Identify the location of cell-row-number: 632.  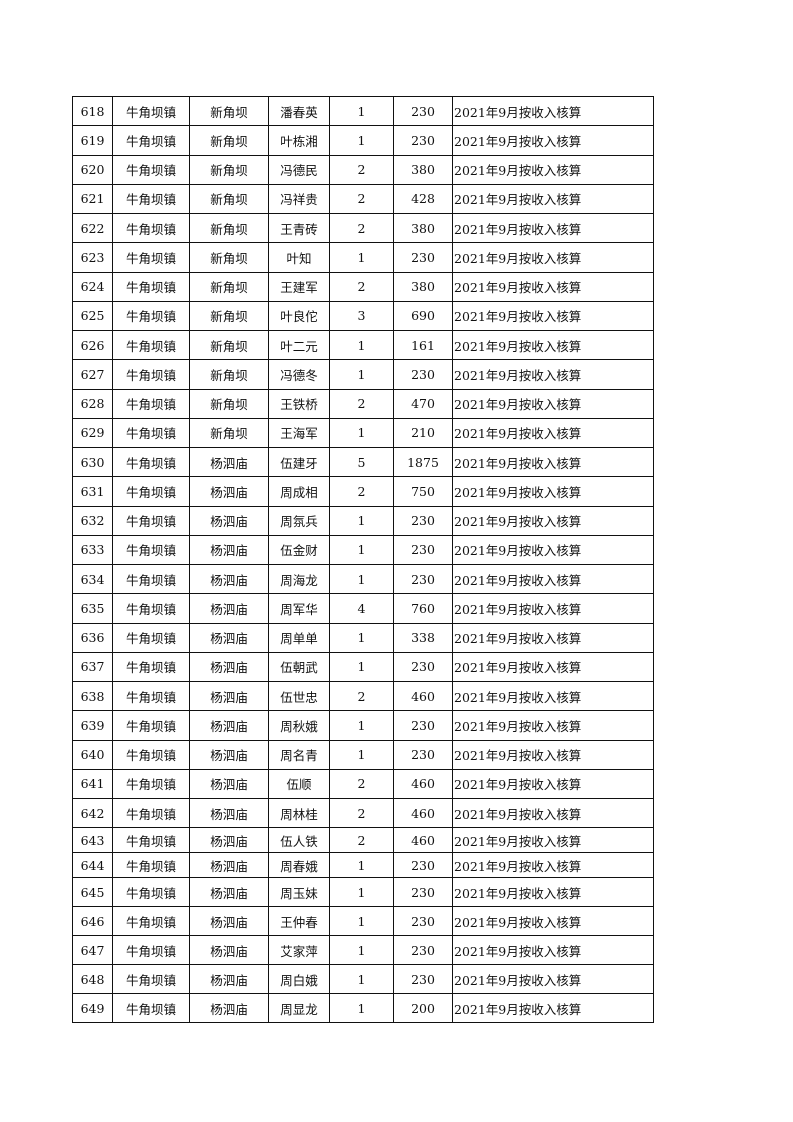
(92, 520).